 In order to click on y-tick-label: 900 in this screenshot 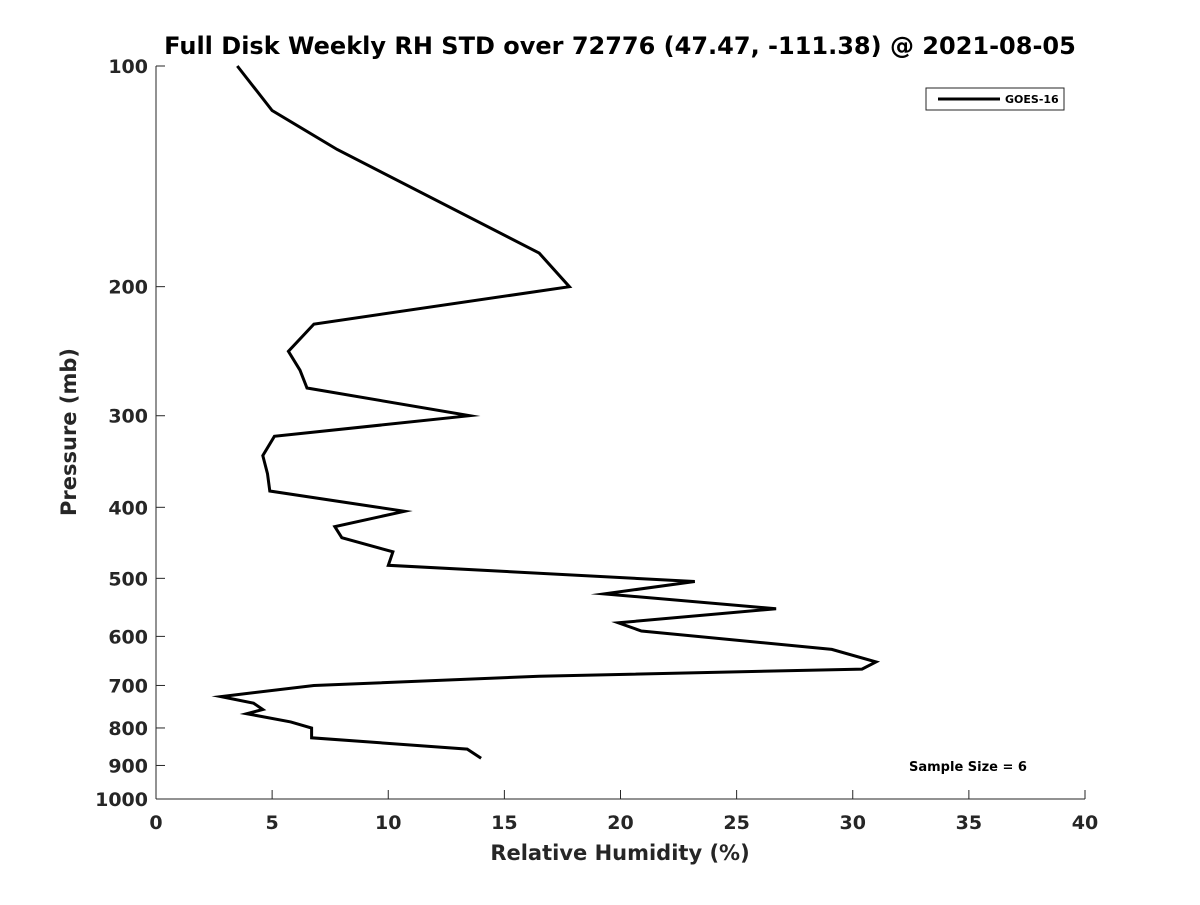, I will do `click(128, 766)`.